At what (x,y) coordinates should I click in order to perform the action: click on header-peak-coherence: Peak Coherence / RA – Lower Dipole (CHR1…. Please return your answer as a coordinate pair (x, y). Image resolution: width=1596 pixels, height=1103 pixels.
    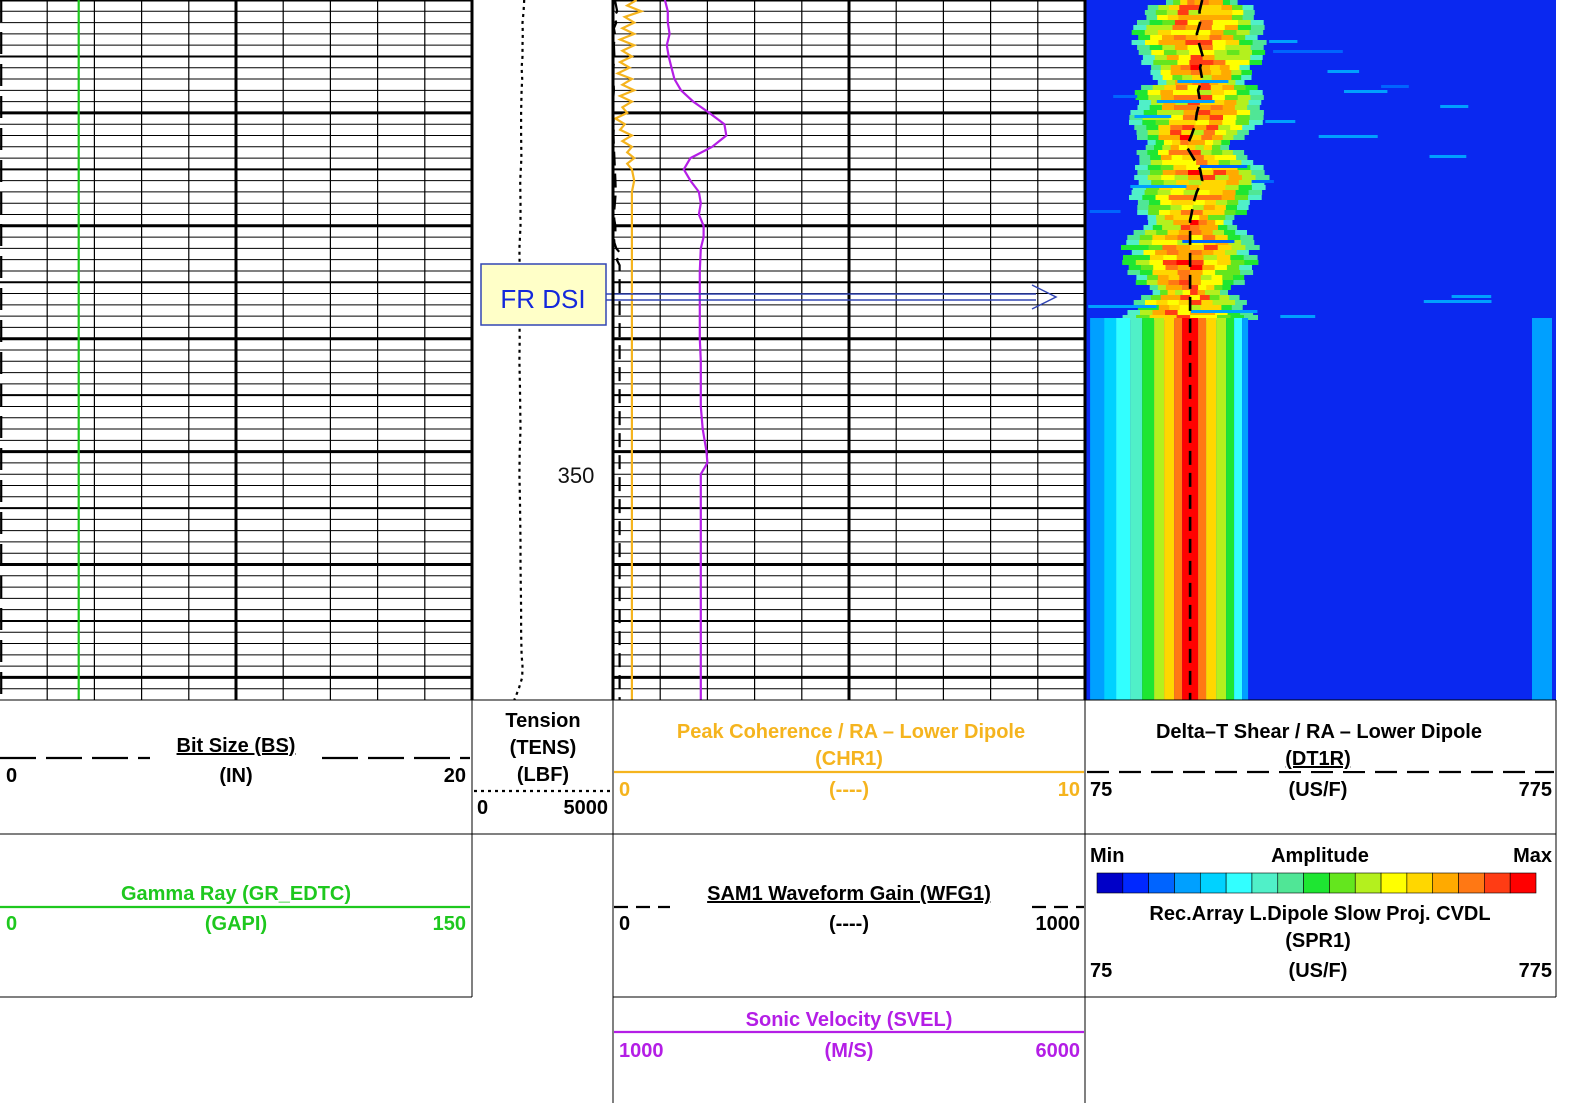
    Looking at the image, I should click on (849, 761).